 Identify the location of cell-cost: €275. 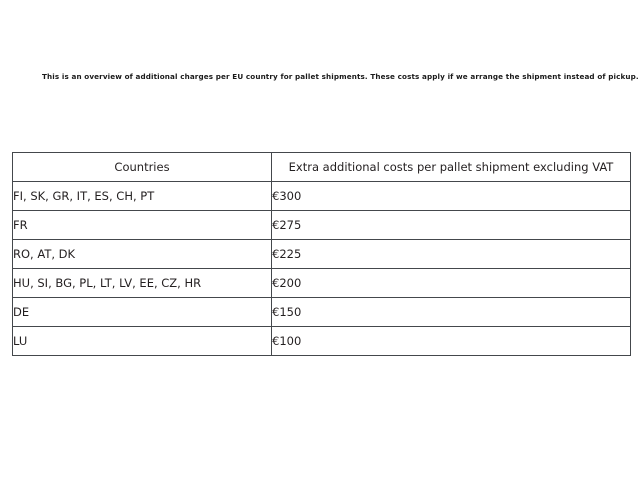
(451, 225).